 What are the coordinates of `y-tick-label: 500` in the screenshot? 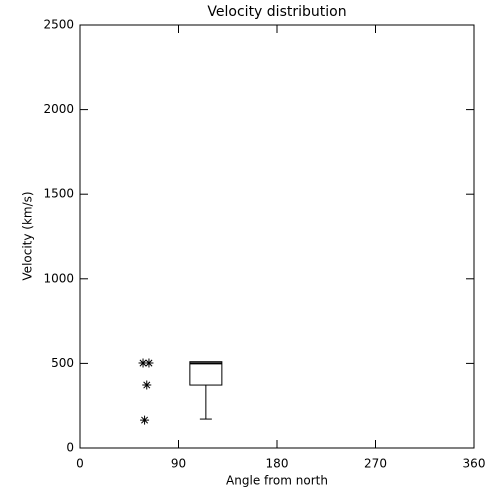 It's located at (62, 363).